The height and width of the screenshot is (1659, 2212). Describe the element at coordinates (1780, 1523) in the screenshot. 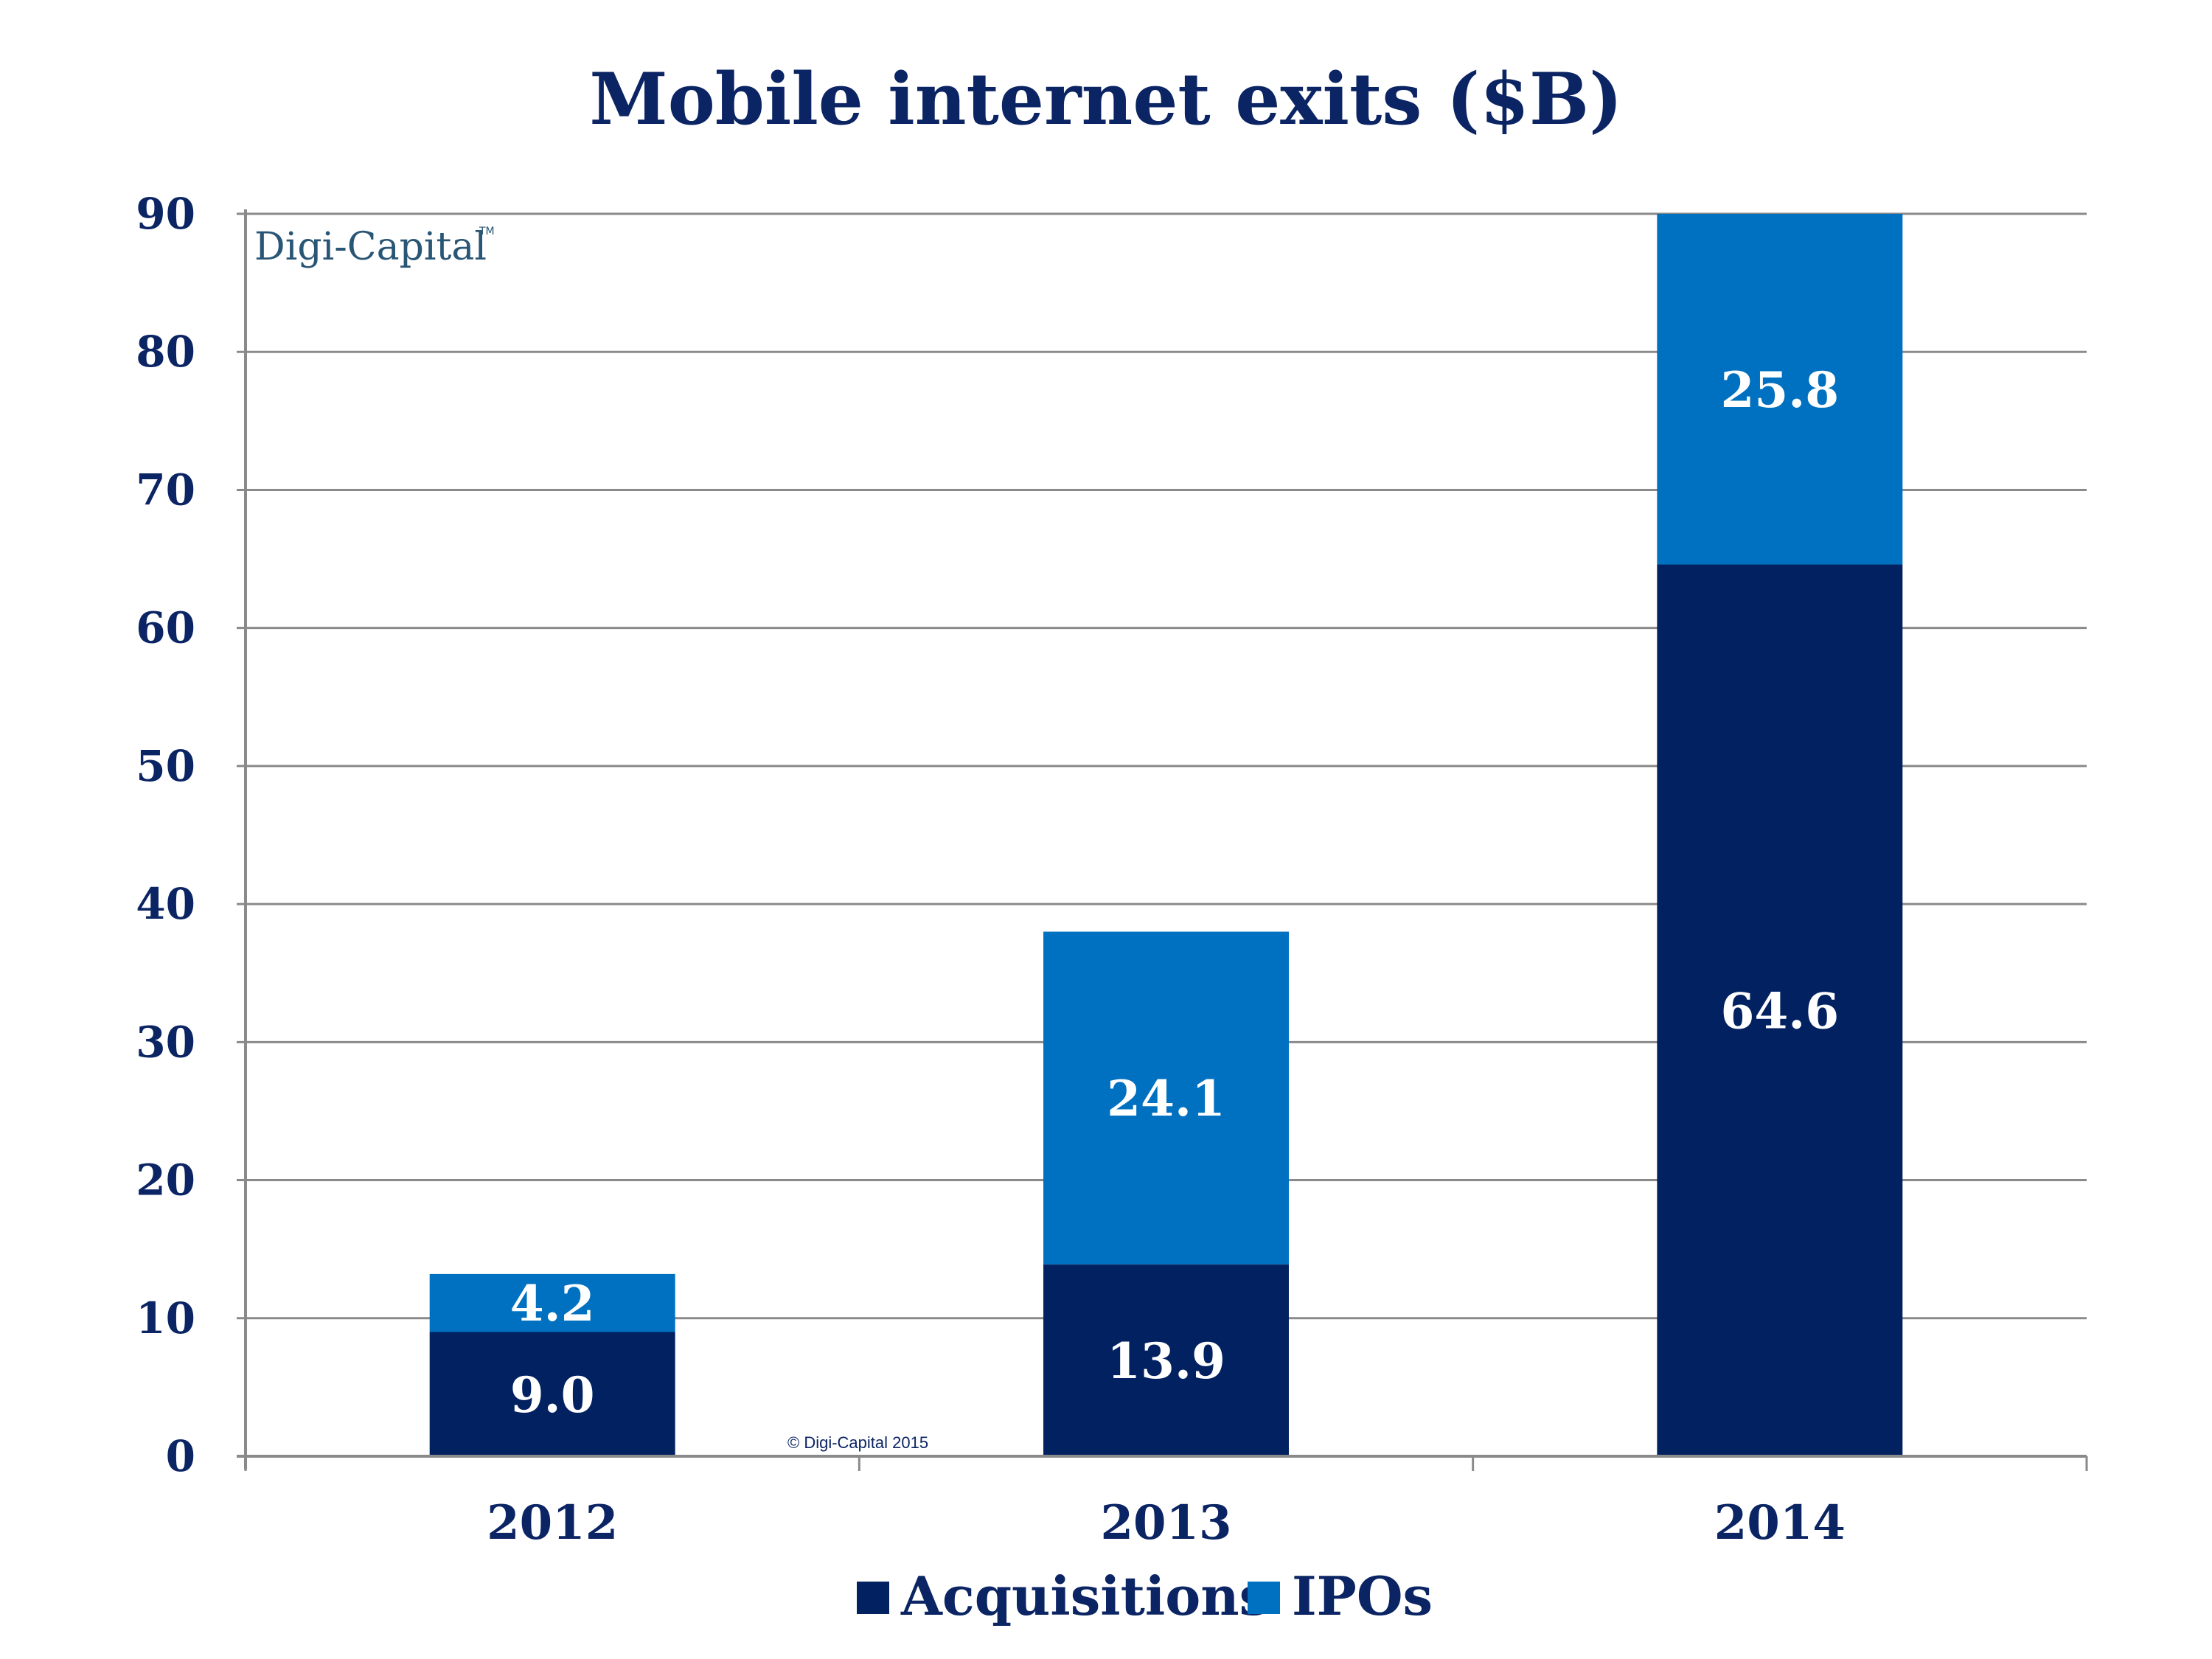

I see `x-tick-label: 2014` at that location.